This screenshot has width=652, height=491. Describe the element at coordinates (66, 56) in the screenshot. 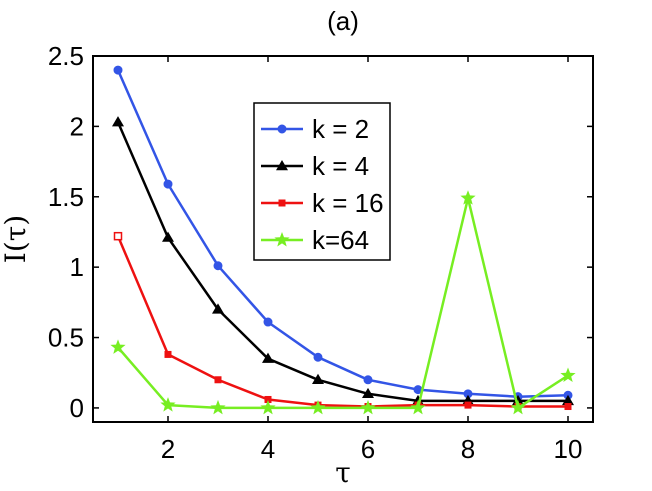

I see `y-tick-label: 2.5` at that location.